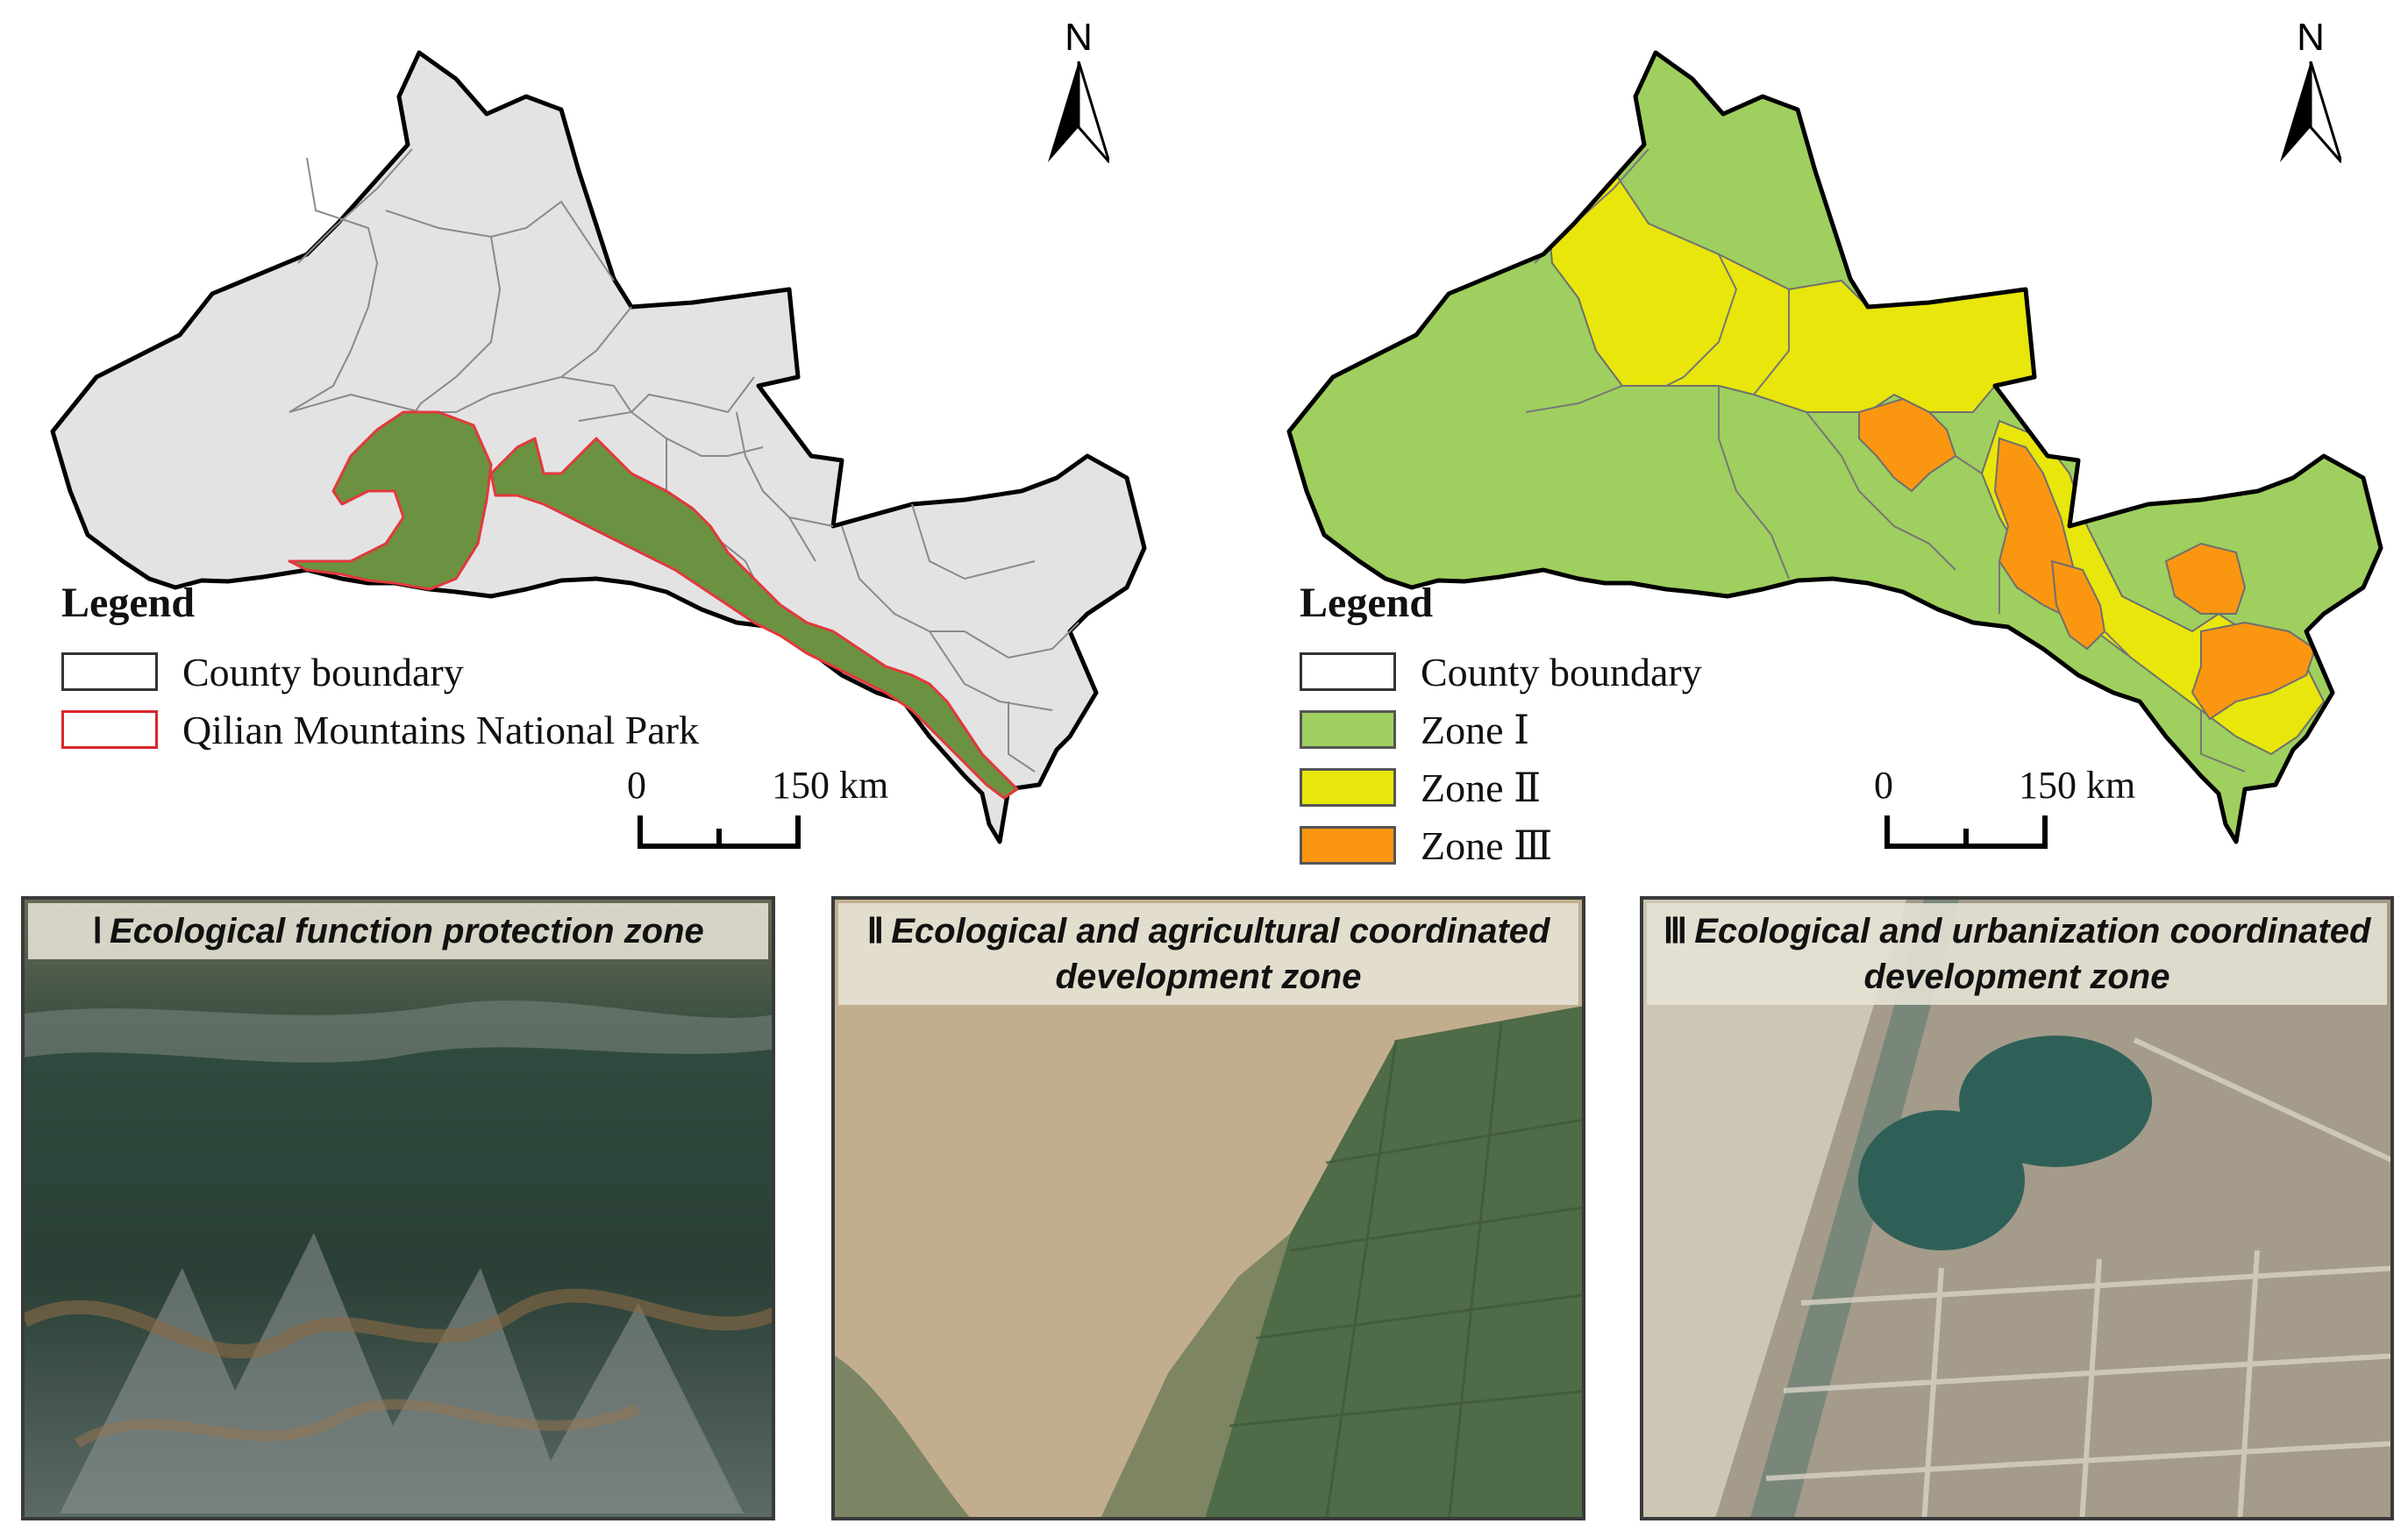 This screenshot has height=1538, width=2408. I want to click on legend-label: Zone Ⅰ, so click(1476, 730).